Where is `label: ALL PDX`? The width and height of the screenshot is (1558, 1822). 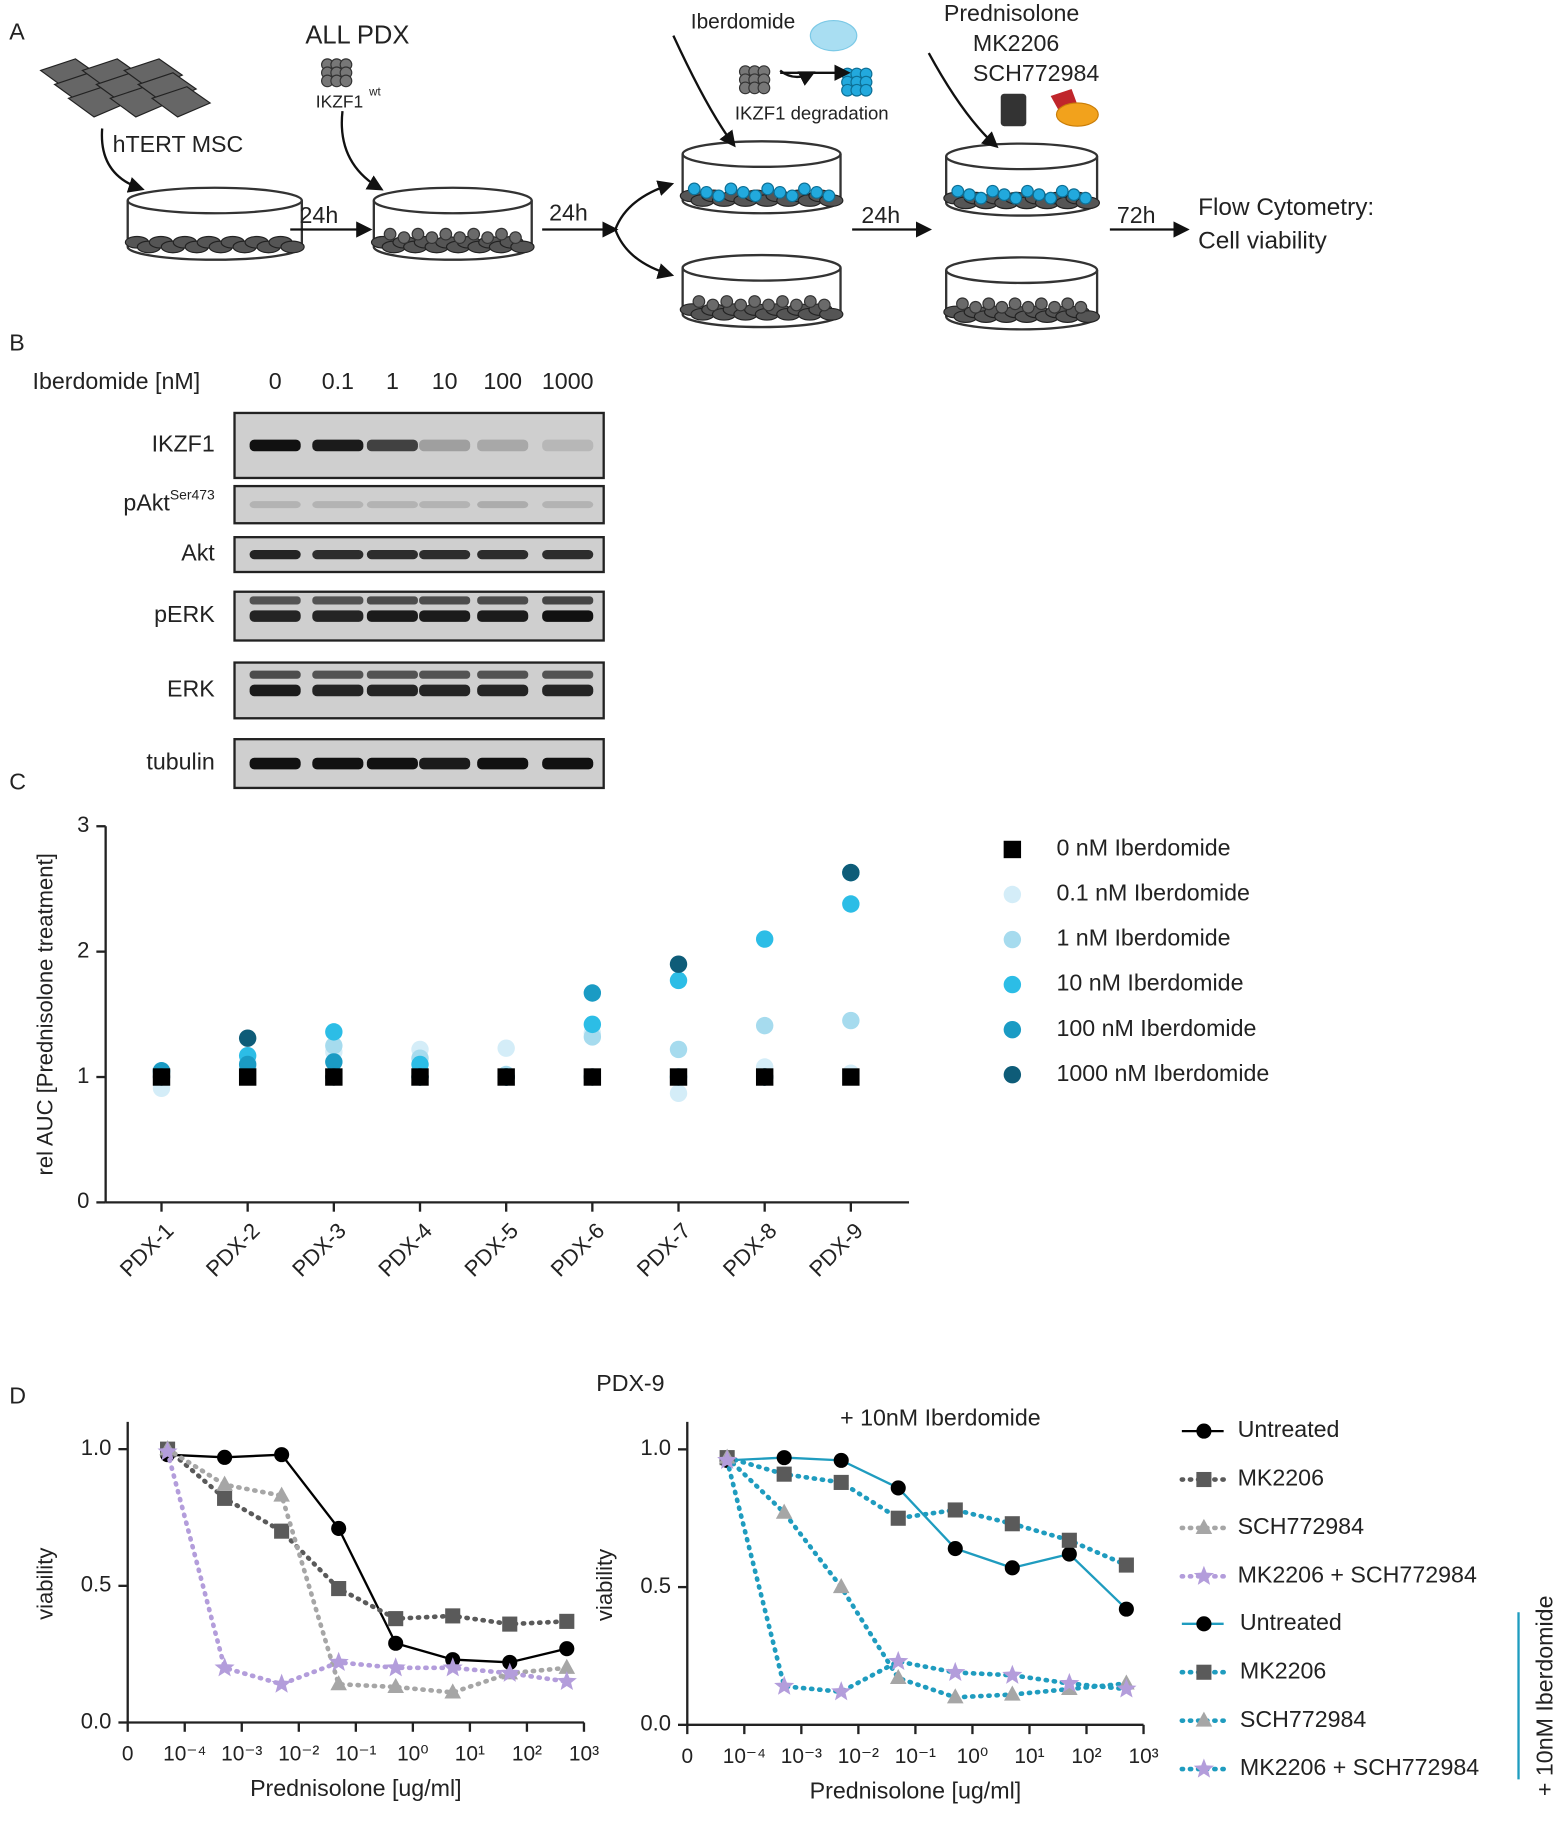 label: ALL PDX is located at coordinates (357, 36).